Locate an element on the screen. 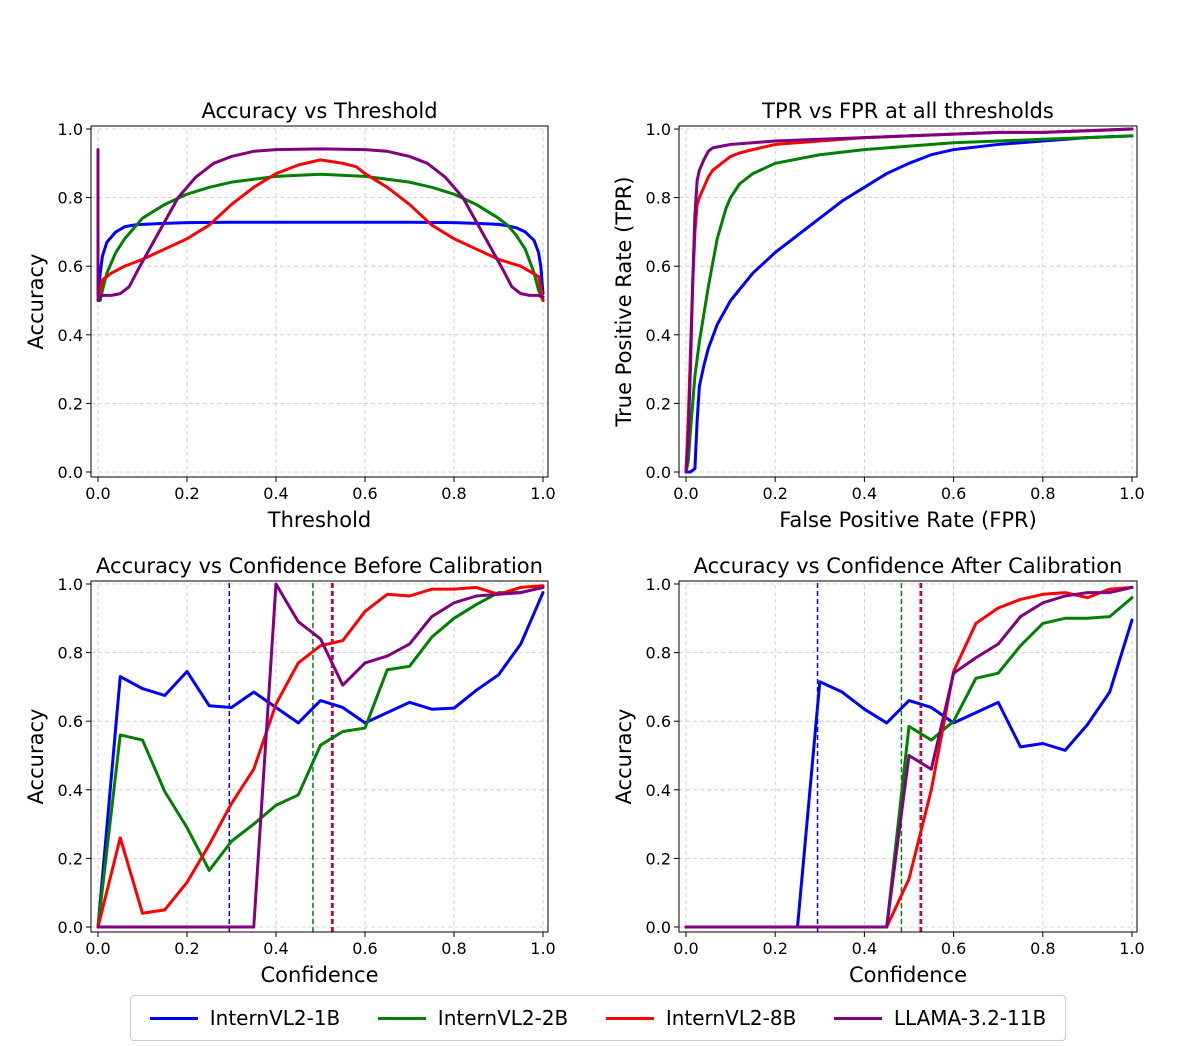 The width and height of the screenshot is (1196, 1046). legend-label: InternVL2-8B is located at coordinates (731, 1018).